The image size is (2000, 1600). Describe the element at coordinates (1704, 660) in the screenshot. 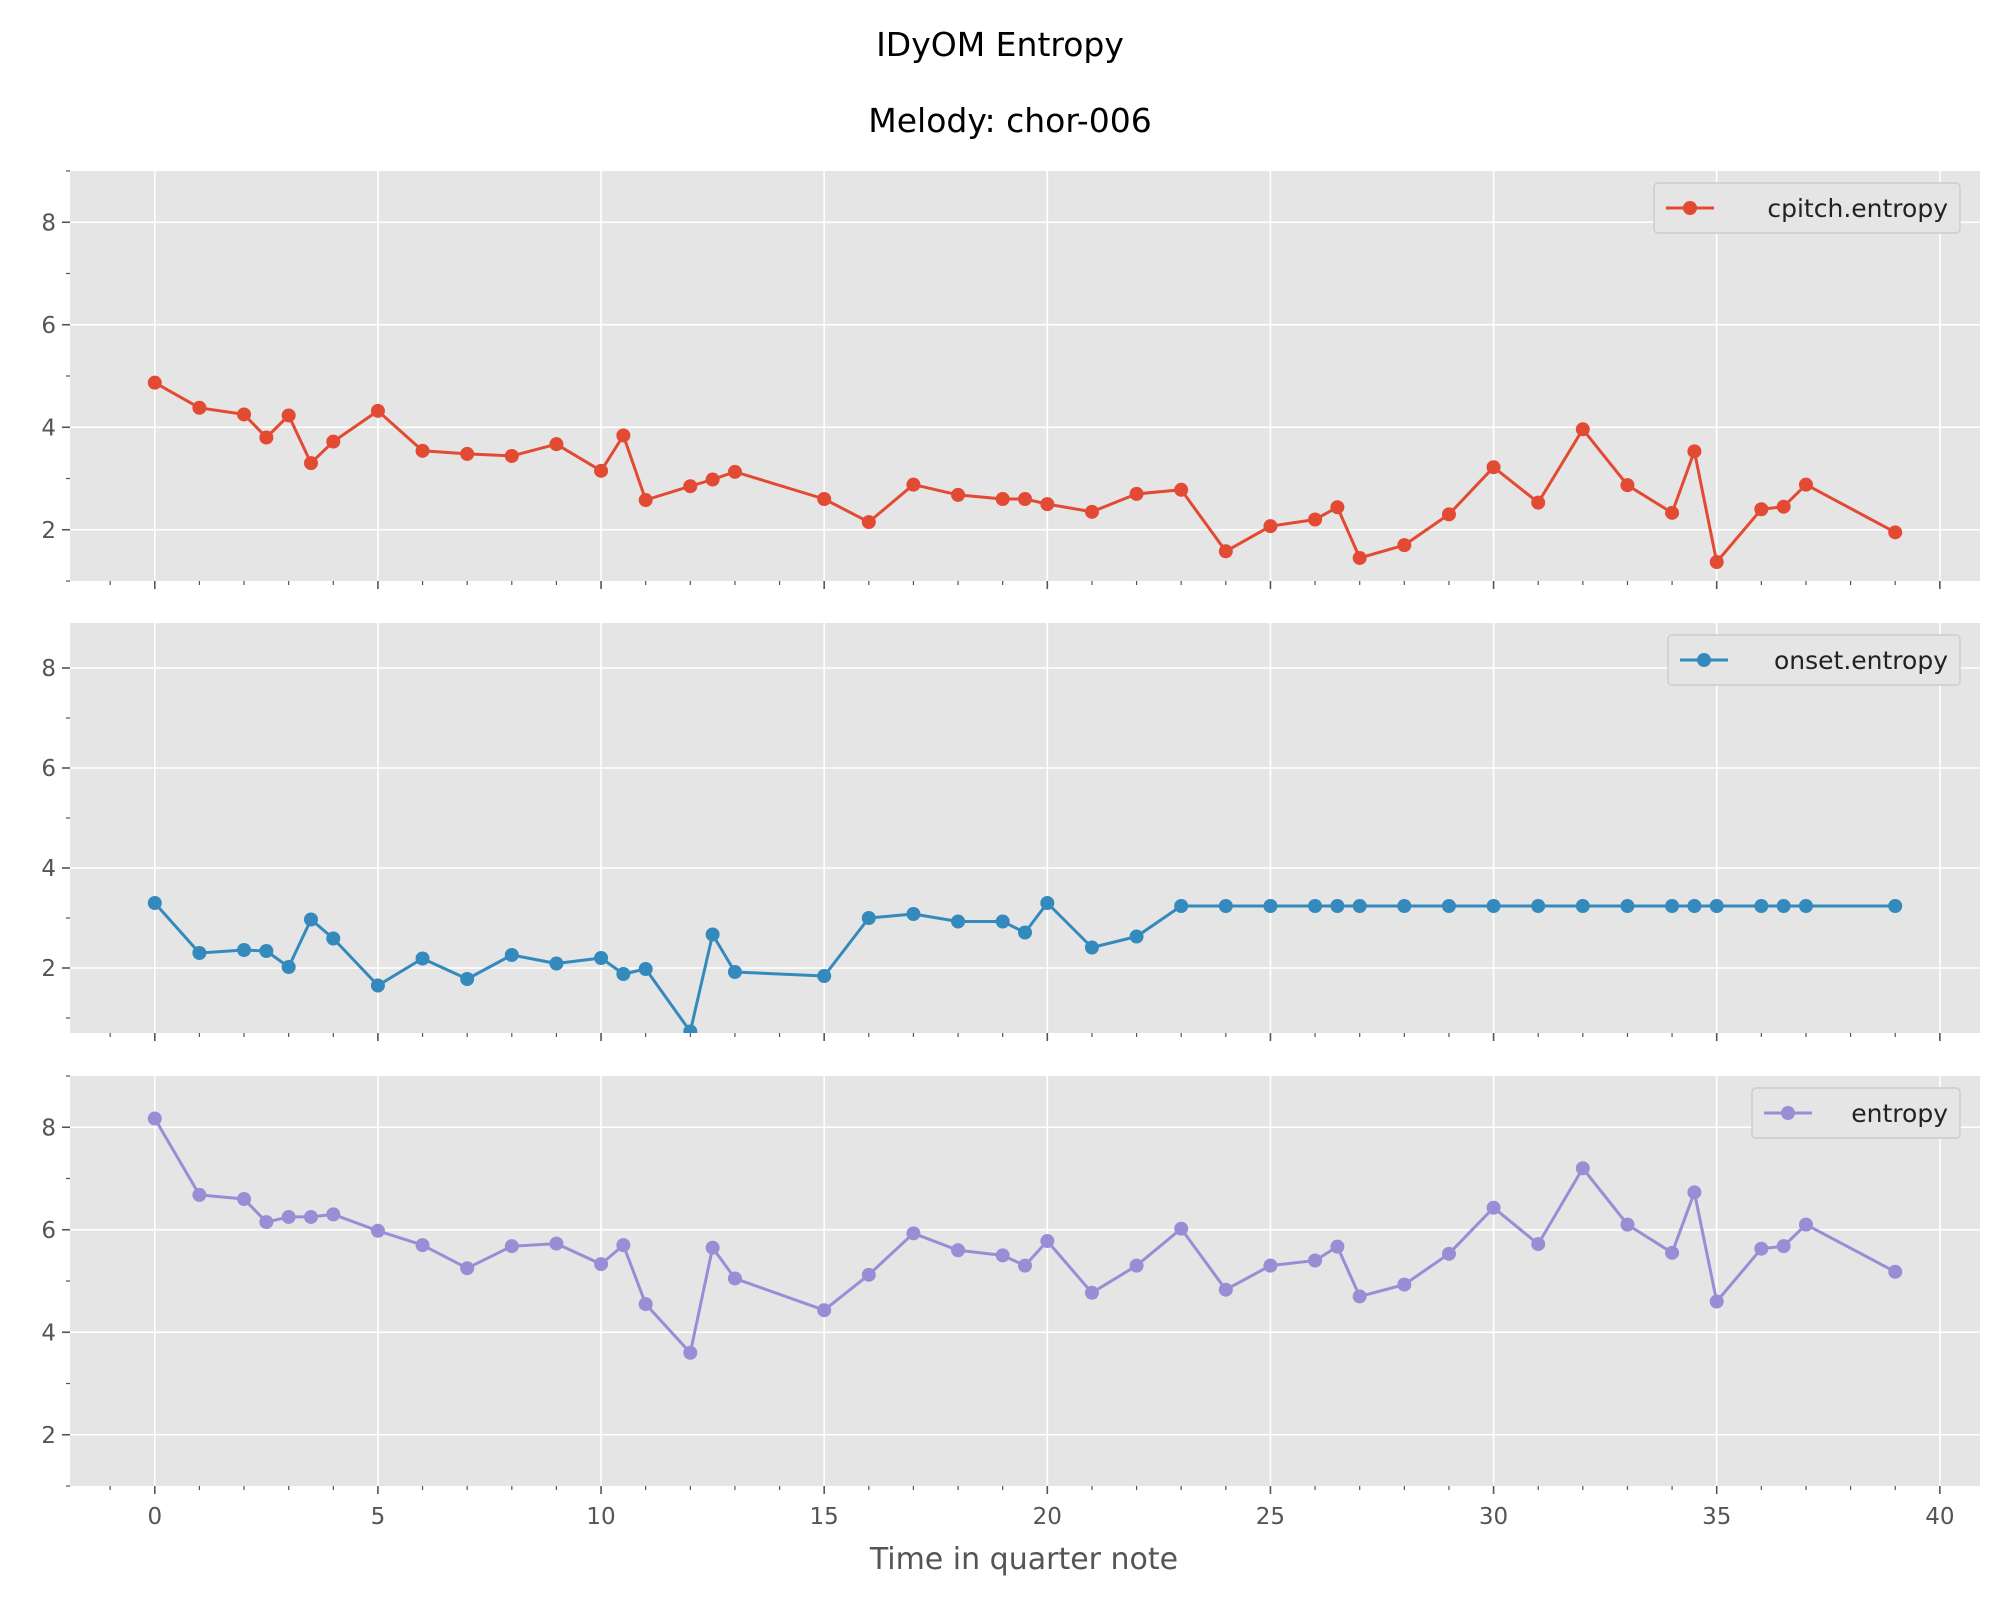

I see `legend-marker` at that location.